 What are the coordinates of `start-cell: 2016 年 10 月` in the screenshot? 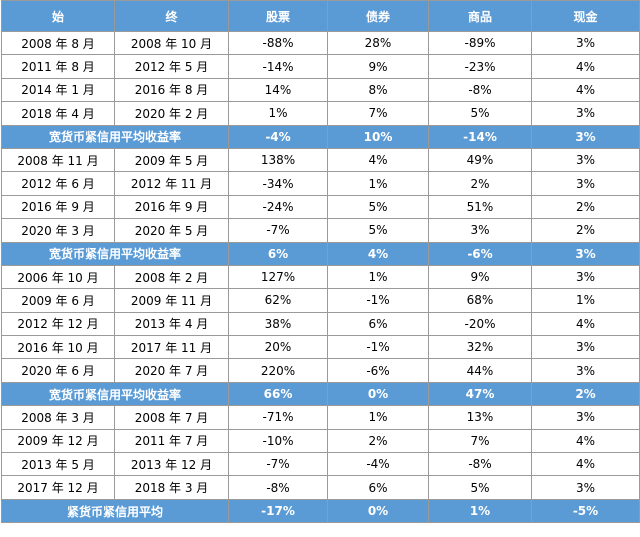 It's located at (58, 347).